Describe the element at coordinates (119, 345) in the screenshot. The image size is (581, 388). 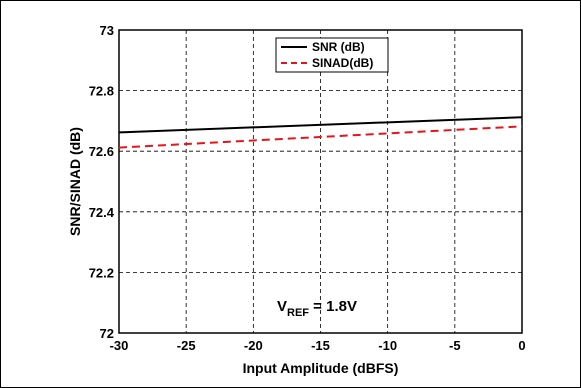
I see `x-tick-label: -30` at that location.